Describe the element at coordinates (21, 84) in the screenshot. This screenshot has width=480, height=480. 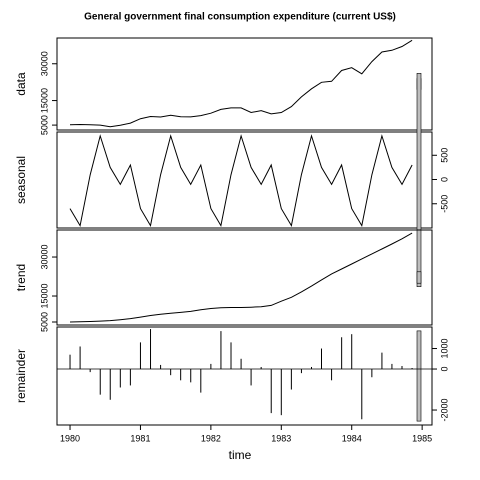
I see `y-axis-label: data` at that location.